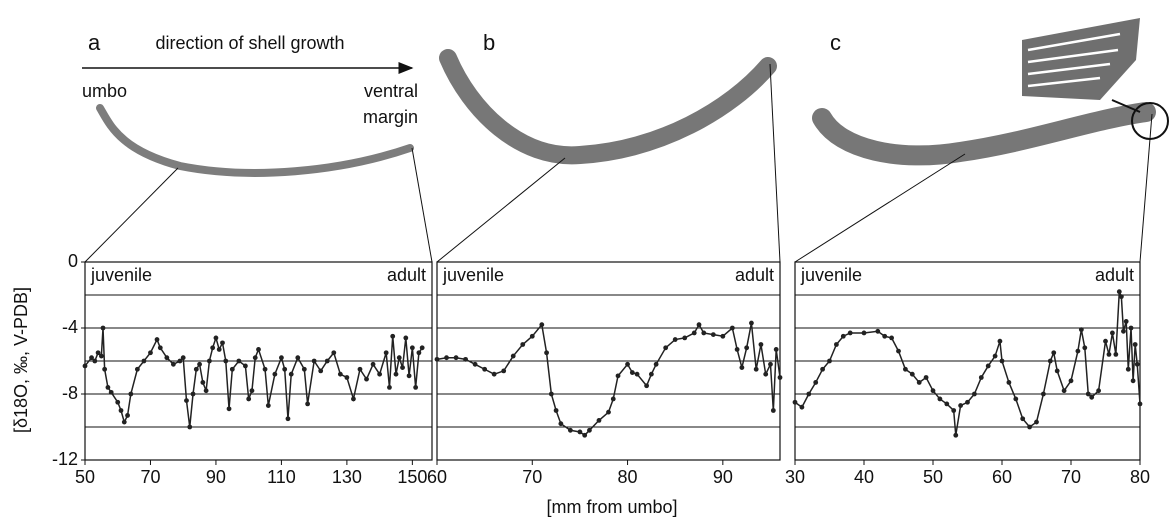 The width and height of the screenshot is (1175, 522). What do you see at coordinates (94, 42) in the screenshot?
I see `panel-letter: a` at bounding box center [94, 42].